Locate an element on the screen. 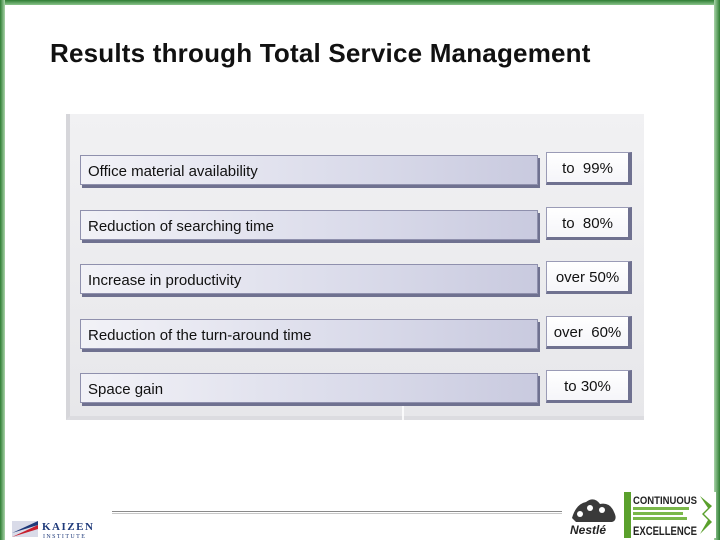 The width and height of the screenshot is (720, 540). kaizen-logo-subtext: INSTITUTE is located at coordinates (64, 537).